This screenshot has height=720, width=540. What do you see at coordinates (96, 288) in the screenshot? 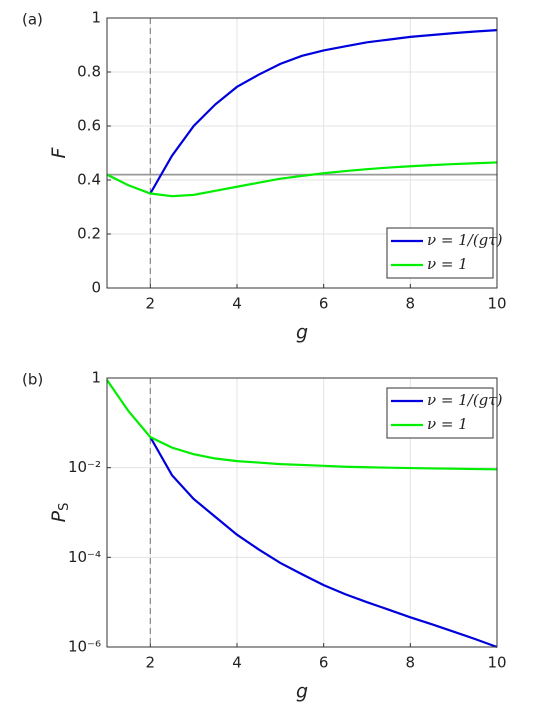
I see `y-tick-label: 0` at bounding box center [96, 288].